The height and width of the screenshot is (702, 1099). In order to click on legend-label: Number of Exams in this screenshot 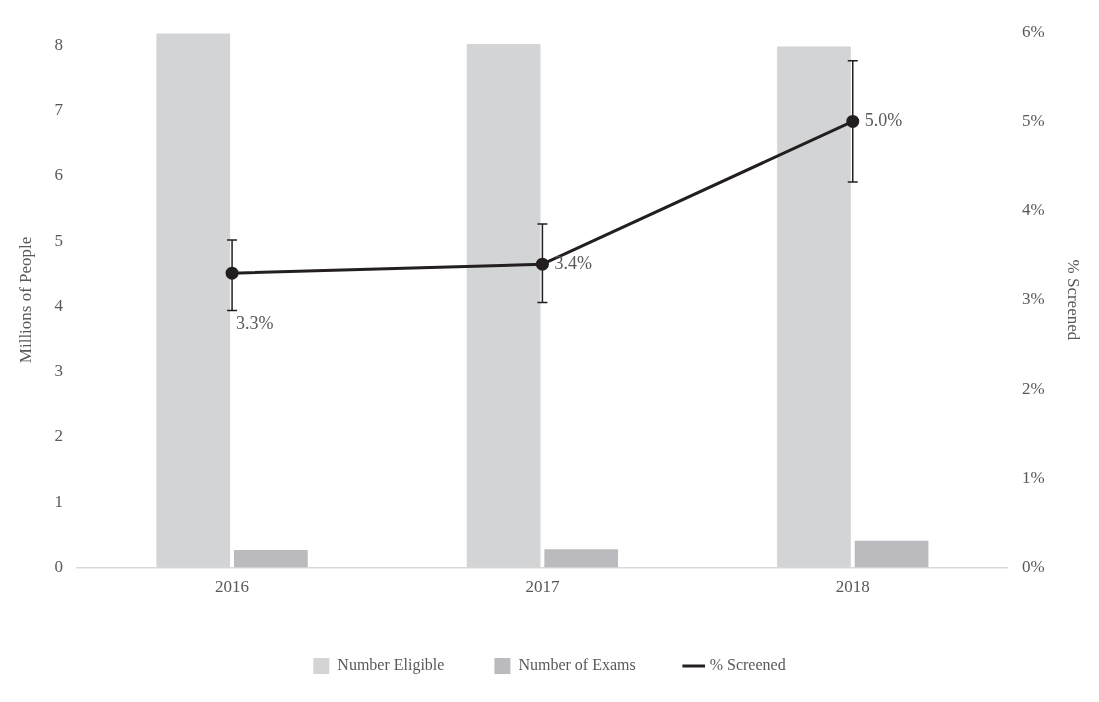, I will do `click(577, 665)`.